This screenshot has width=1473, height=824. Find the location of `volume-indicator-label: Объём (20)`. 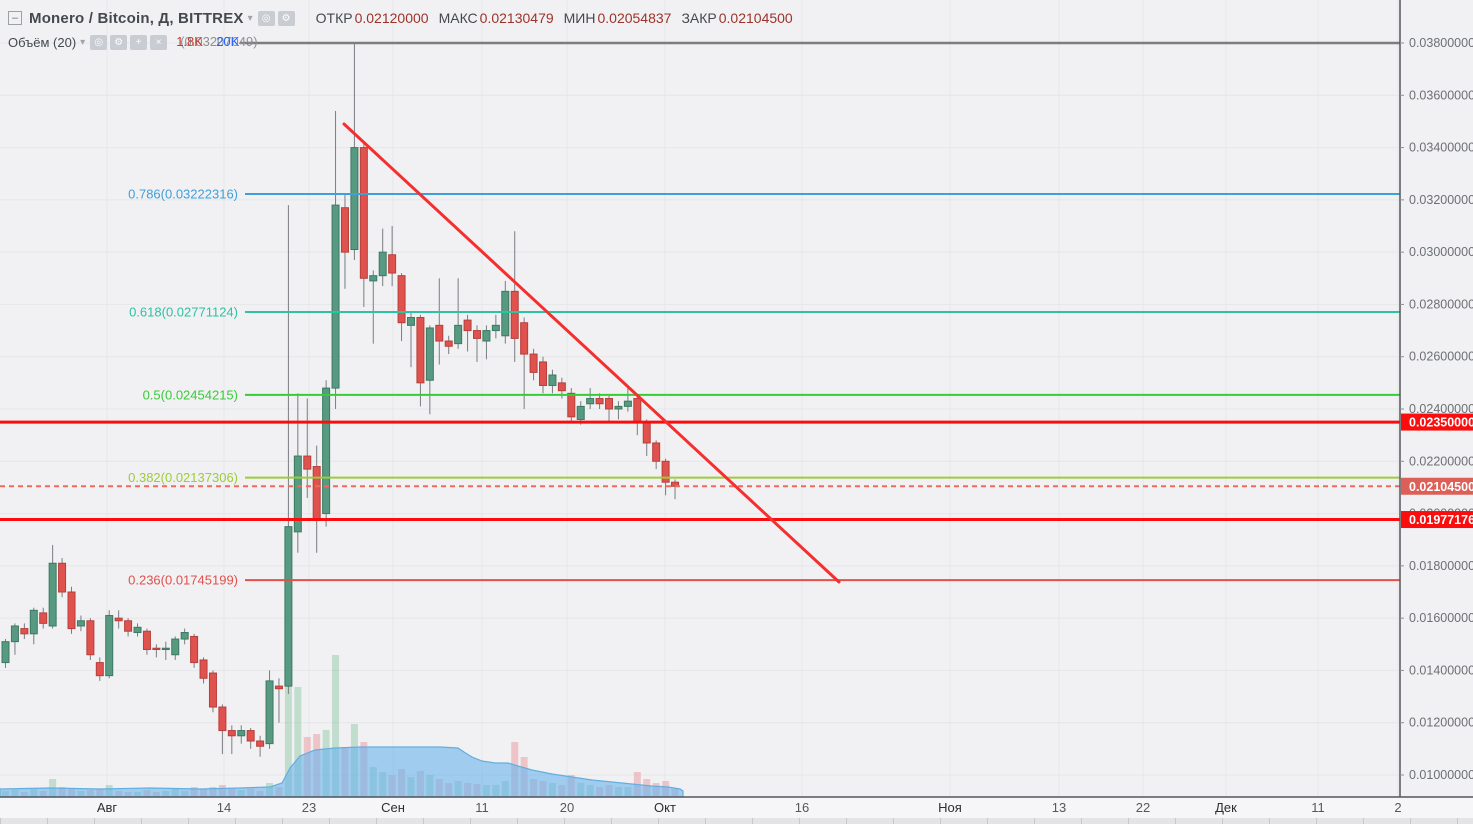

volume-indicator-label: Объём (20) is located at coordinates (42, 42).